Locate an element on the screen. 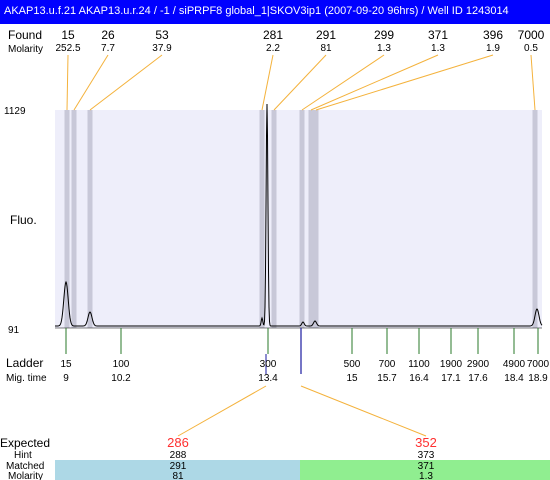 This screenshot has width=550, height=480. molarity-value: 1.9 is located at coordinates (493, 48).